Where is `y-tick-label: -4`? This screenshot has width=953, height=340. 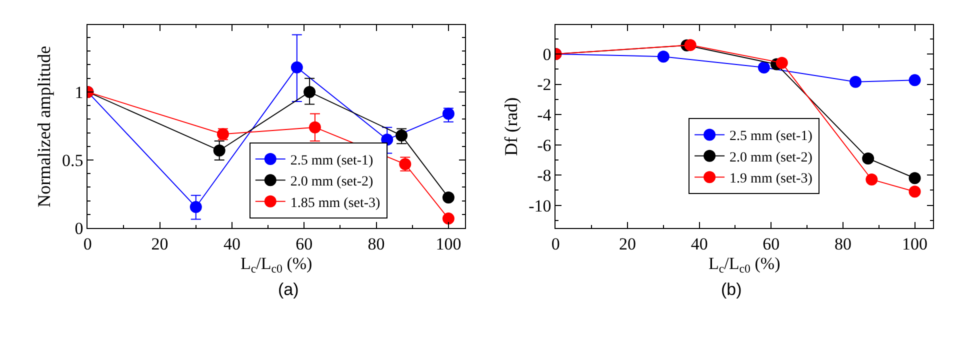
y-tick-label: -4 is located at coordinates (544, 115).